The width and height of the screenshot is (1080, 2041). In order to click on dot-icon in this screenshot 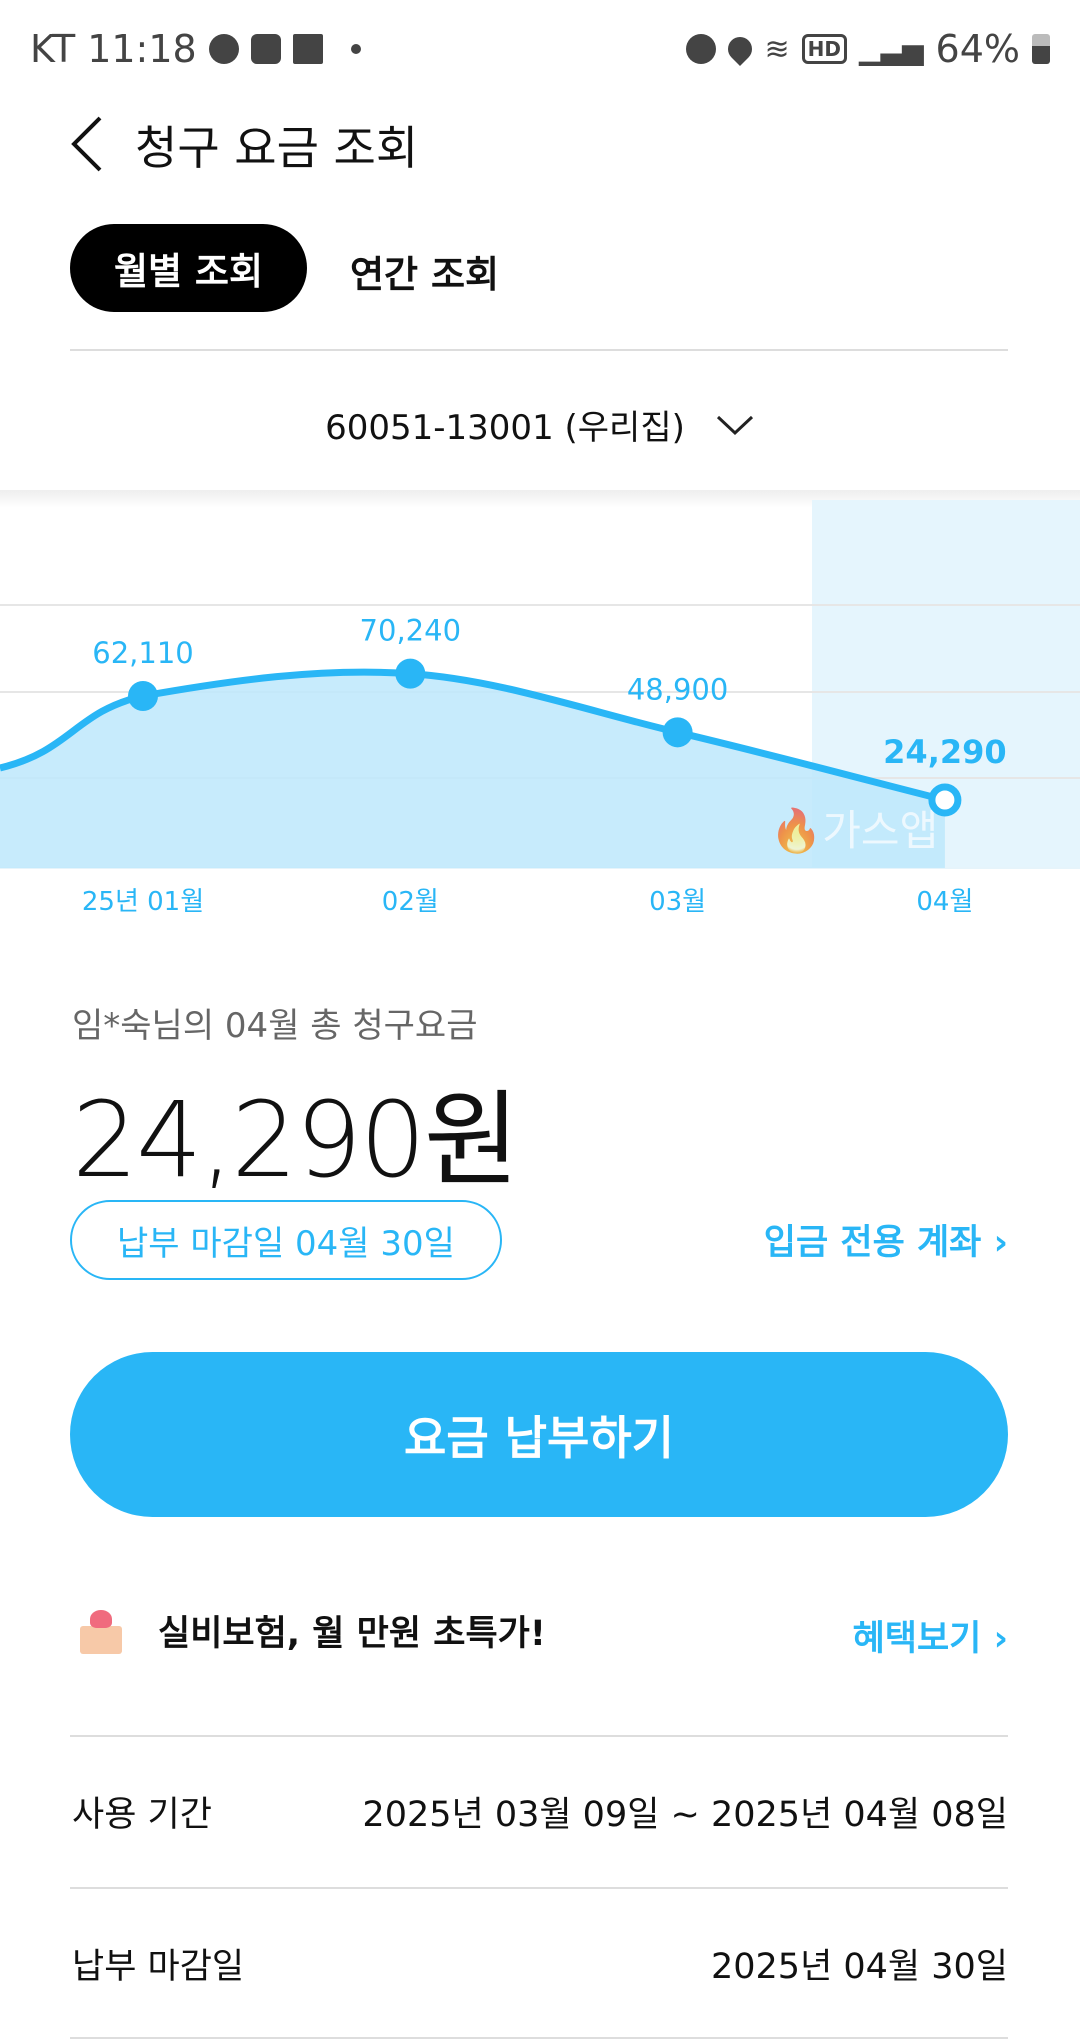, I will do `click(355, 49)`.